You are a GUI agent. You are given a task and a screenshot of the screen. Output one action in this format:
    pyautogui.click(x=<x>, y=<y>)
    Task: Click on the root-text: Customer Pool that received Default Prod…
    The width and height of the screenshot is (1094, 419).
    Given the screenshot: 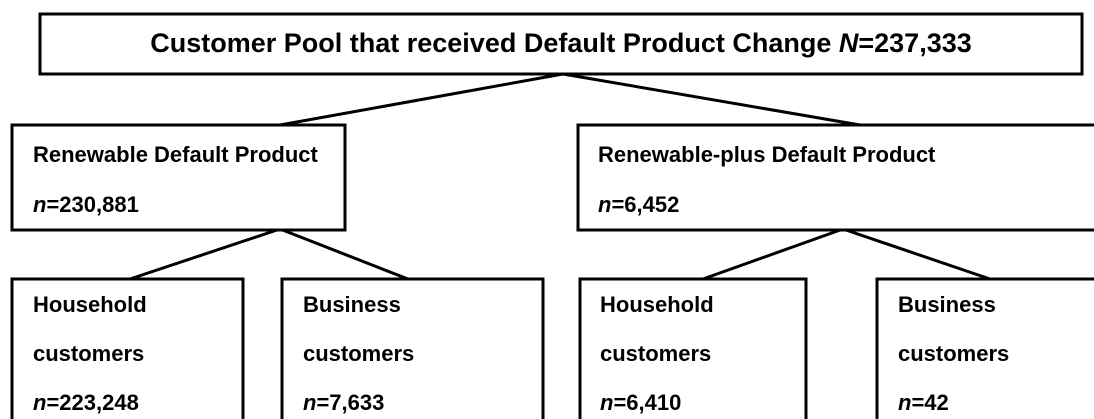 What is the action you would take?
    pyautogui.click(x=561, y=43)
    